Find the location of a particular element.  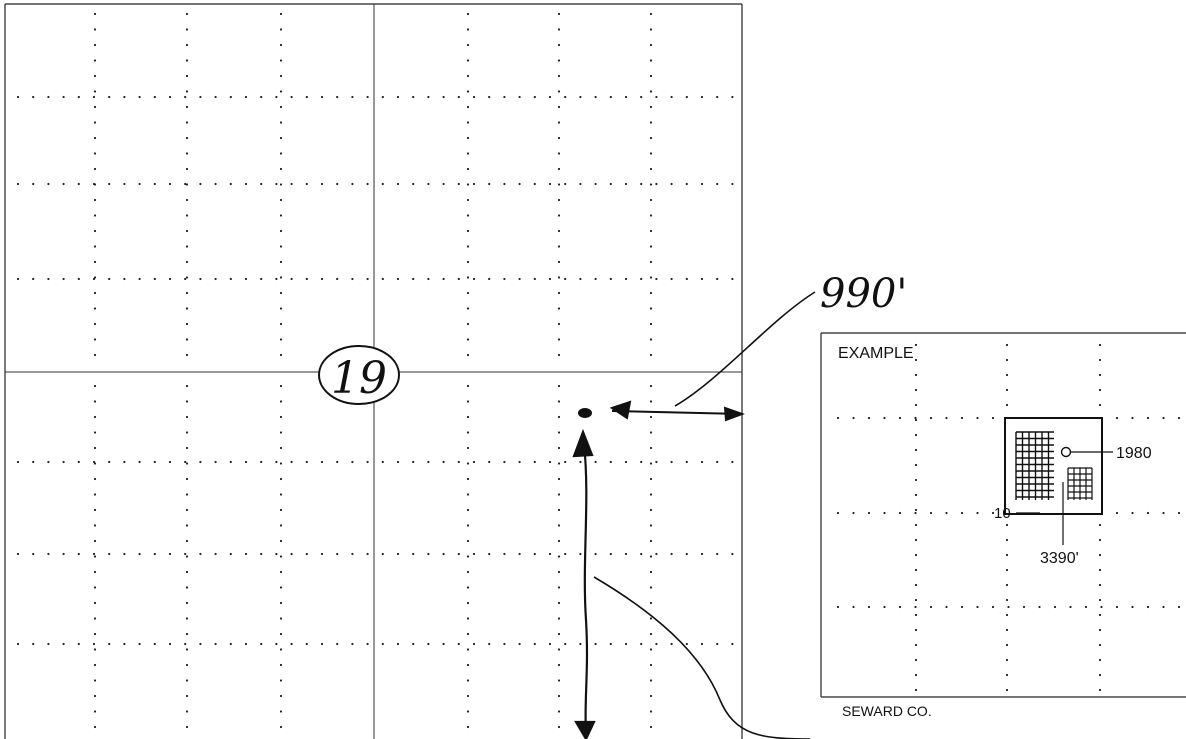

example-section-label: 10 is located at coordinates (1002, 513).